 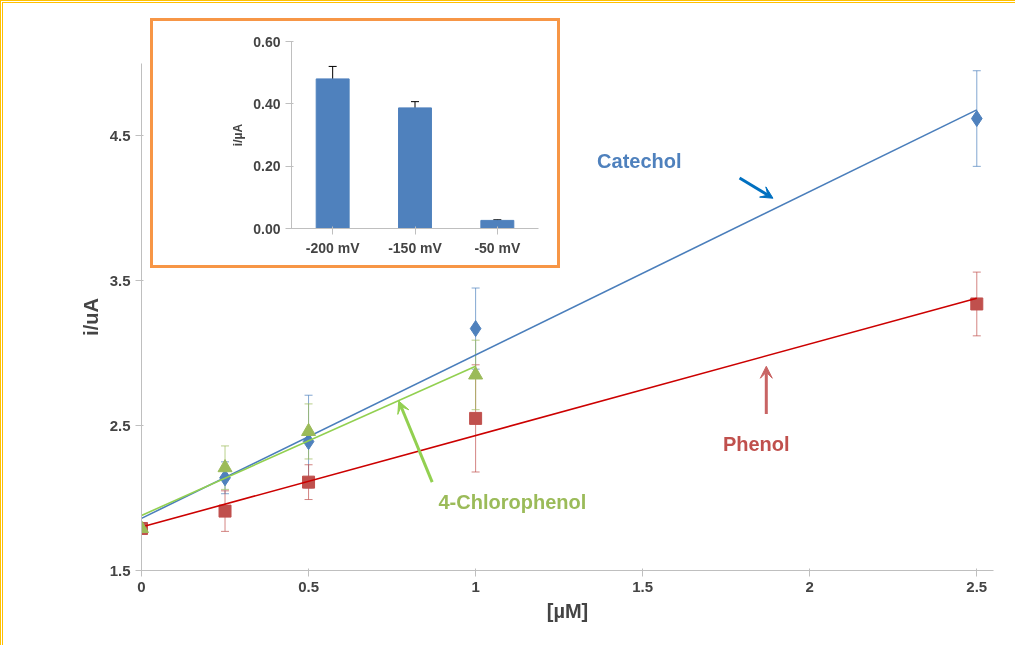 What do you see at coordinates (643, 586) in the screenshot?
I see `x-tick-label: 1.5` at bounding box center [643, 586].